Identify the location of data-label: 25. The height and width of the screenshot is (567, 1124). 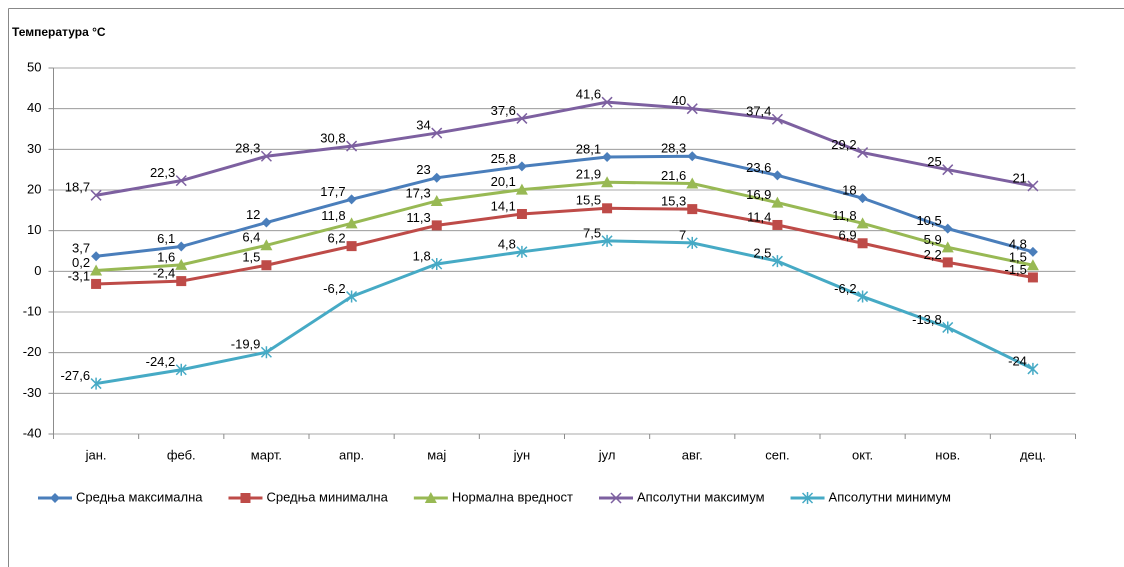
(934, 161).